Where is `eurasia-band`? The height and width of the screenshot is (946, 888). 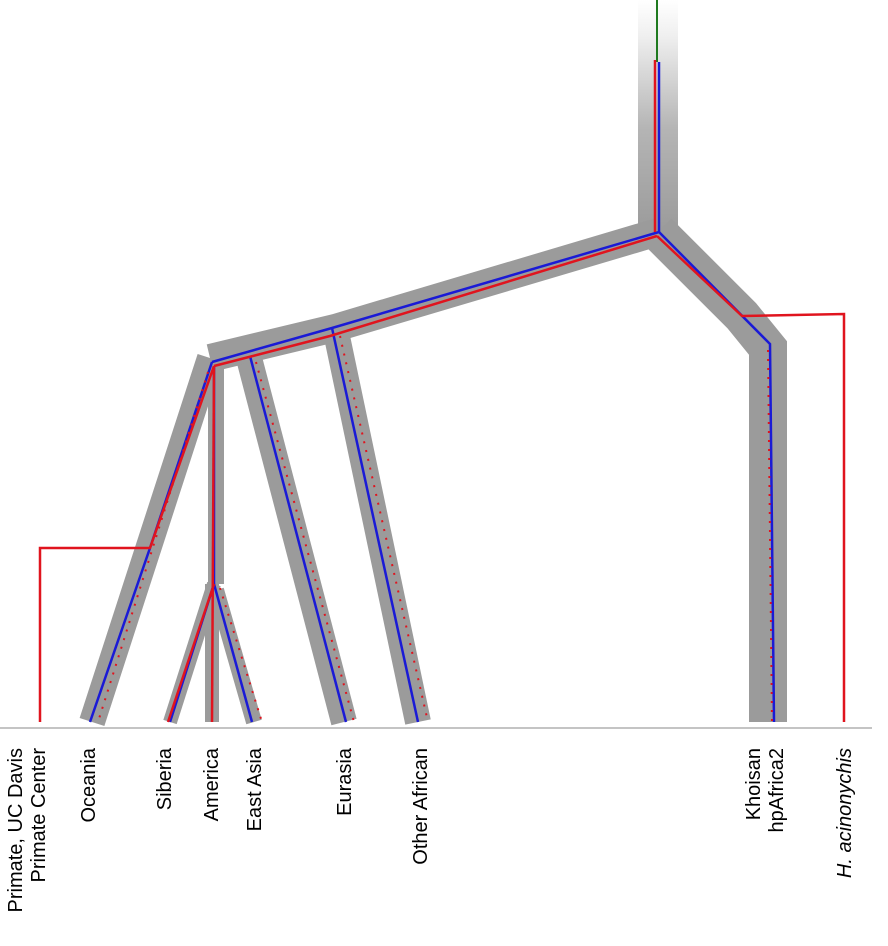
eurasia-band is located at coordinates (297, 542).